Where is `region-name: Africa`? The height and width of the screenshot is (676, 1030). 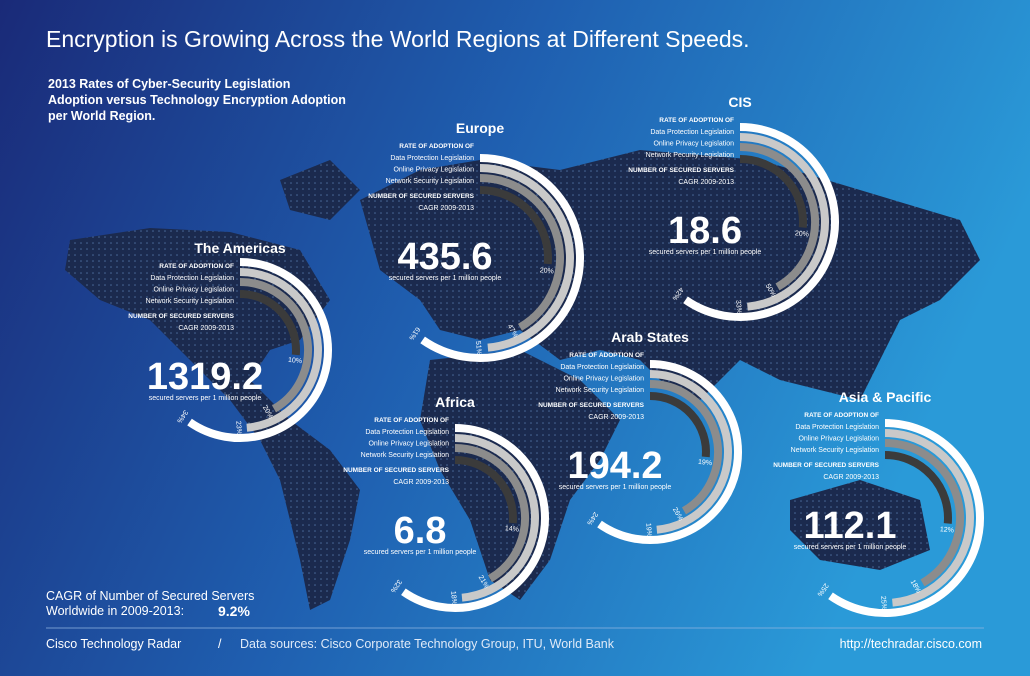 region-name: Africa is located at coordinates (455, 402).